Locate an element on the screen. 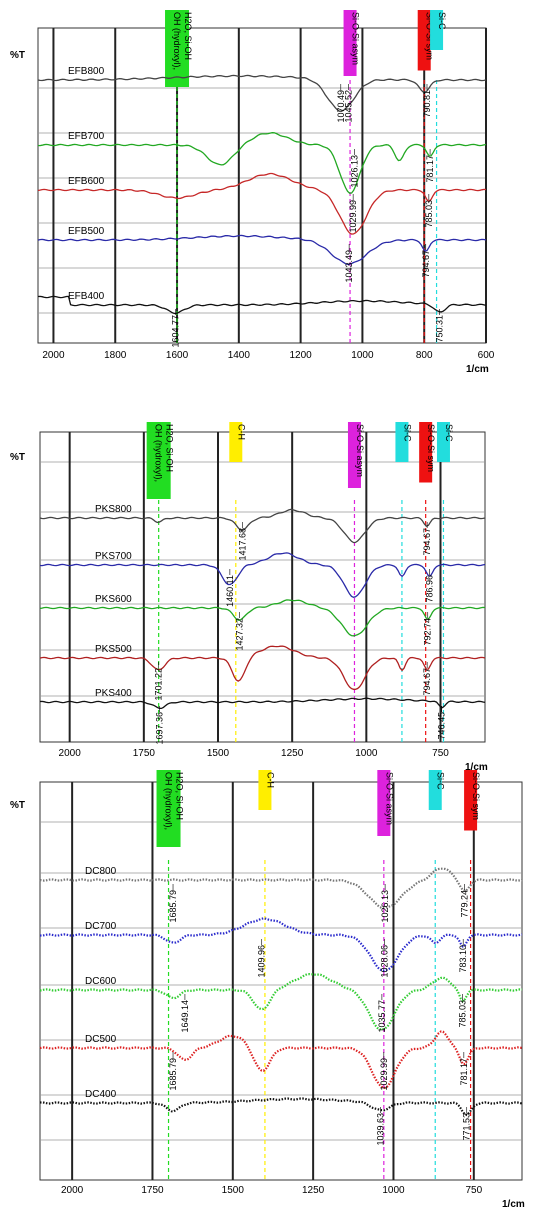 This screenshot has width=542, height=1211. x-tick-label: 1800 is located at coordinates (115, 355).